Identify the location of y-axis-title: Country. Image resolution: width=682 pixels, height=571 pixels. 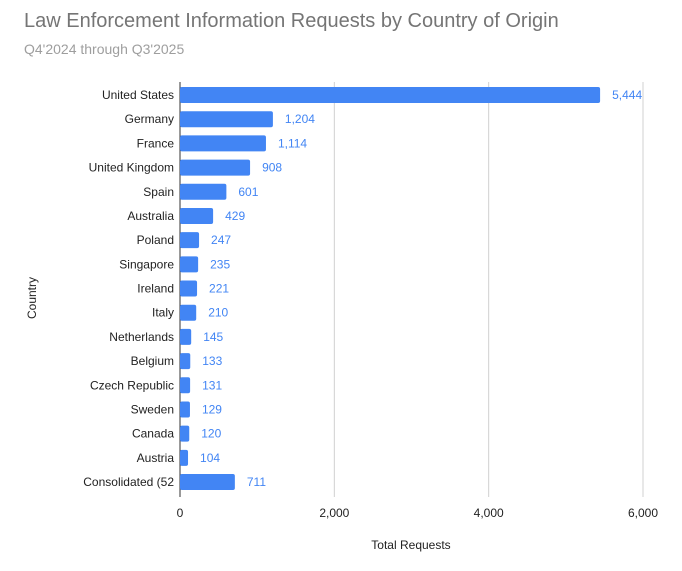
(32, 298).